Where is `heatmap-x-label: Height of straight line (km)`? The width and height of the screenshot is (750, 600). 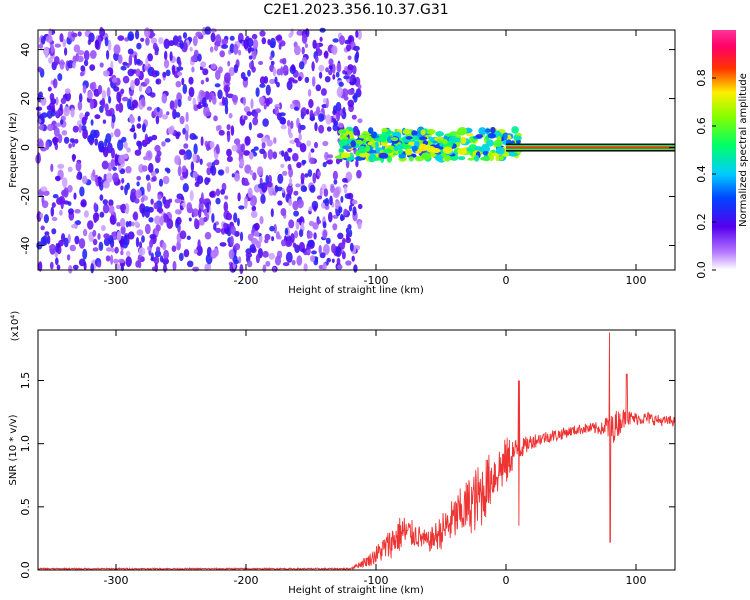 heatmap-x-label: Height of straight line (km) is located at coordinates (356, 290).